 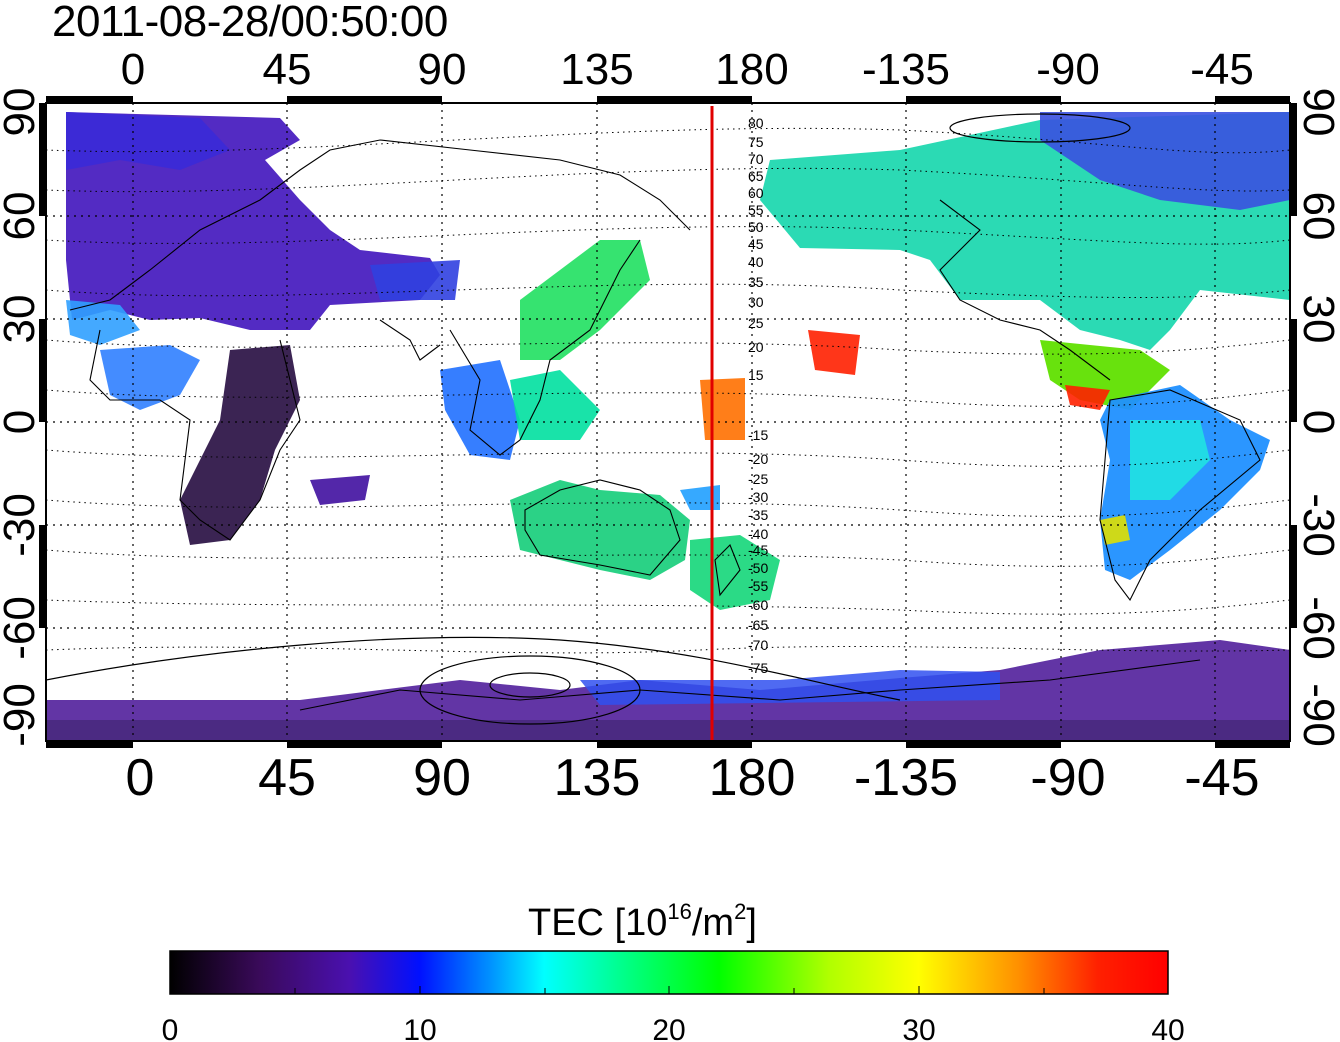 I want to click on geomag-label: -15, so click(x=758, y=435).